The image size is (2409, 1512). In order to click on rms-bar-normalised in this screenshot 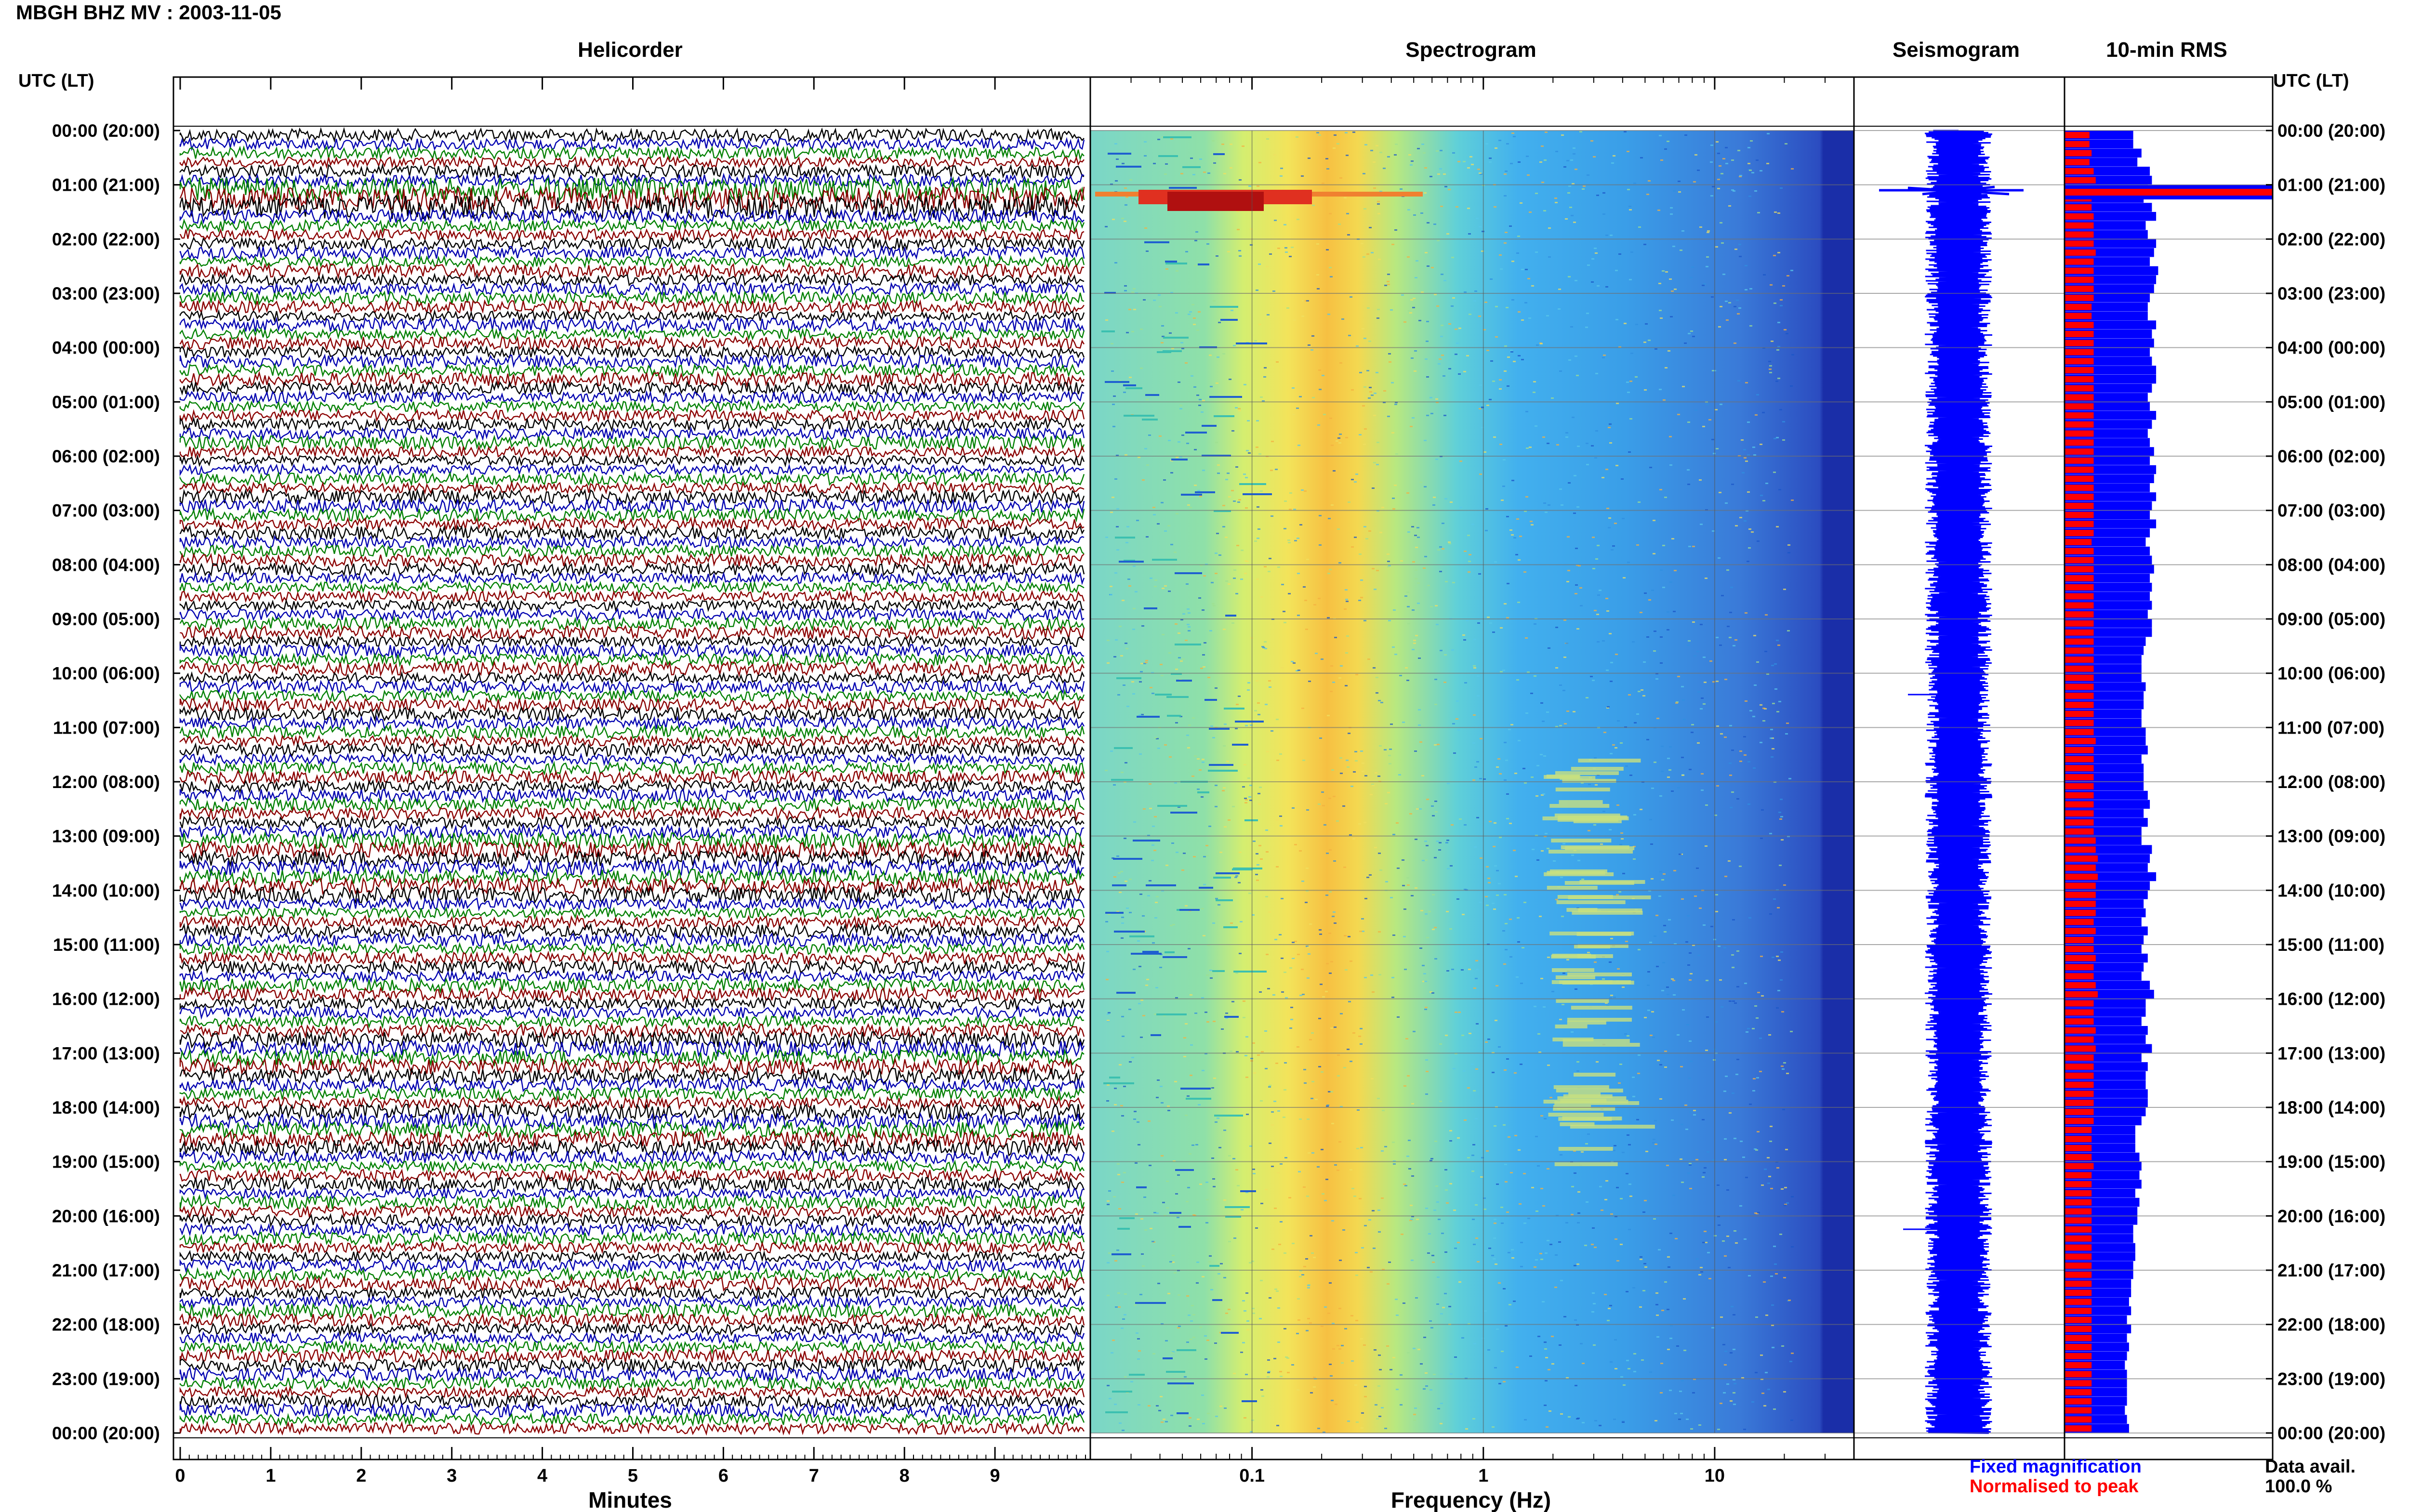, I will do `click(2079, 949)`.